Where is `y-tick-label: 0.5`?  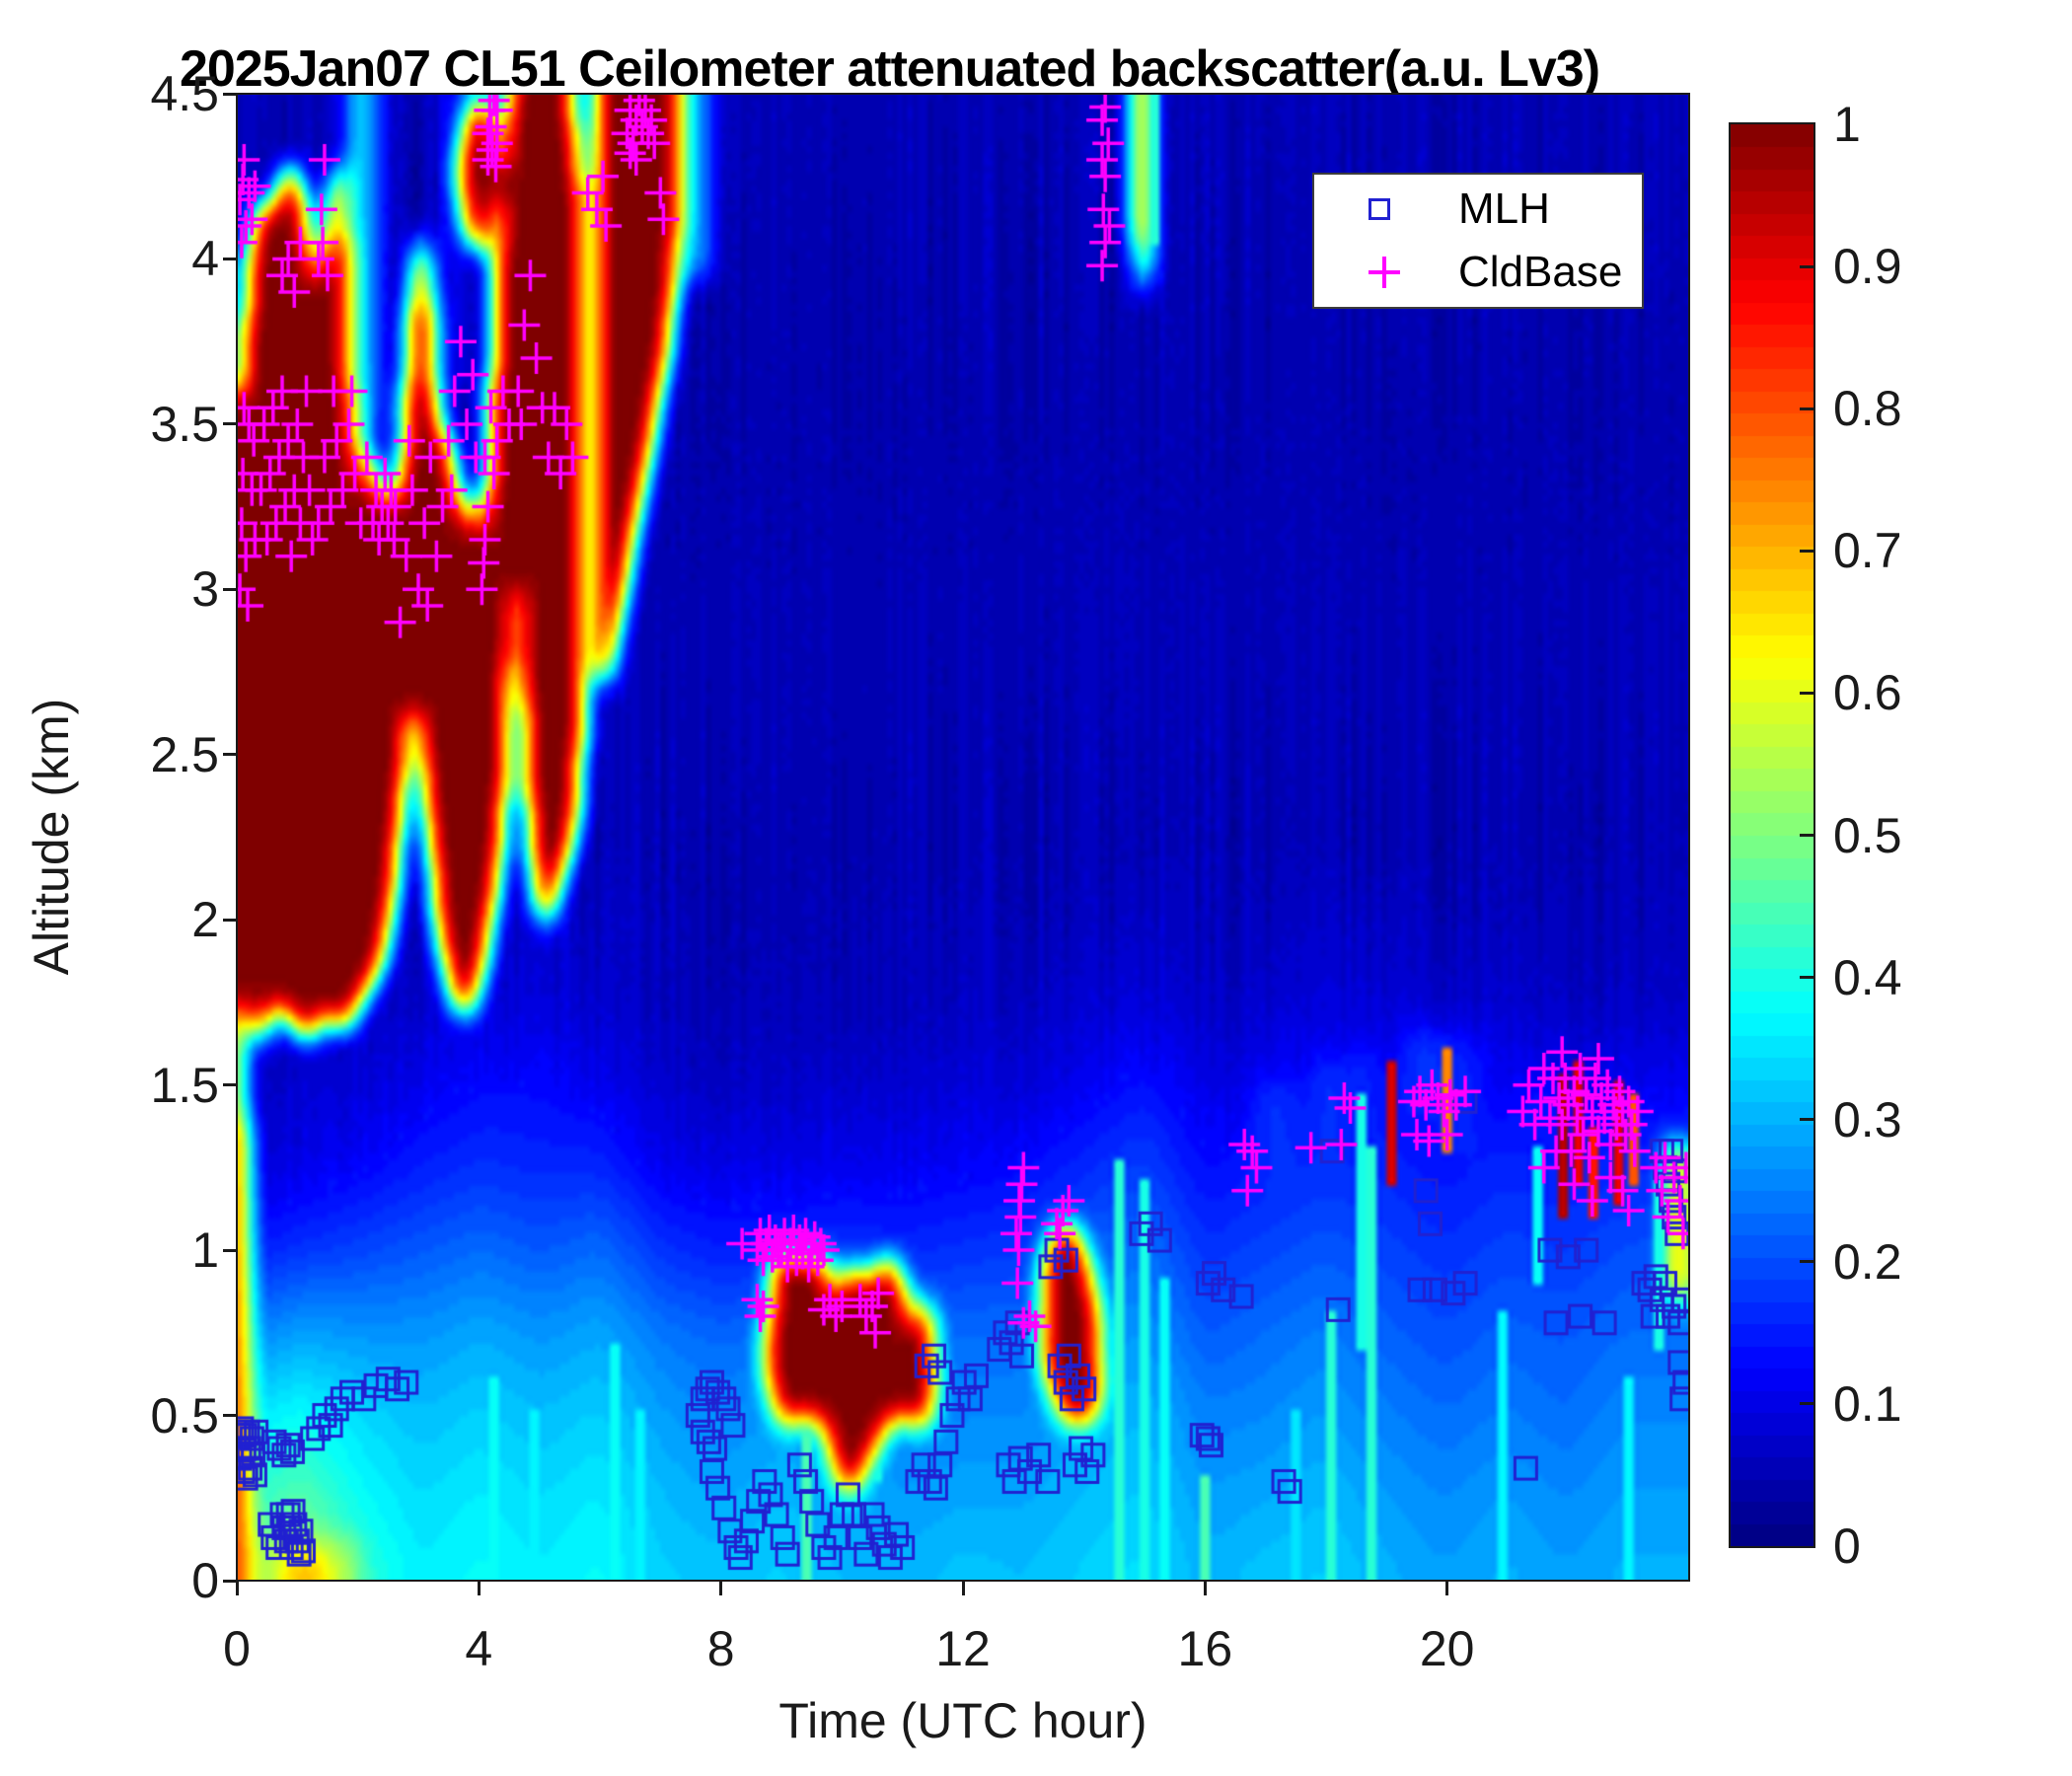 y-tick-label: 0.5 is located at coordinates (185, 1415).